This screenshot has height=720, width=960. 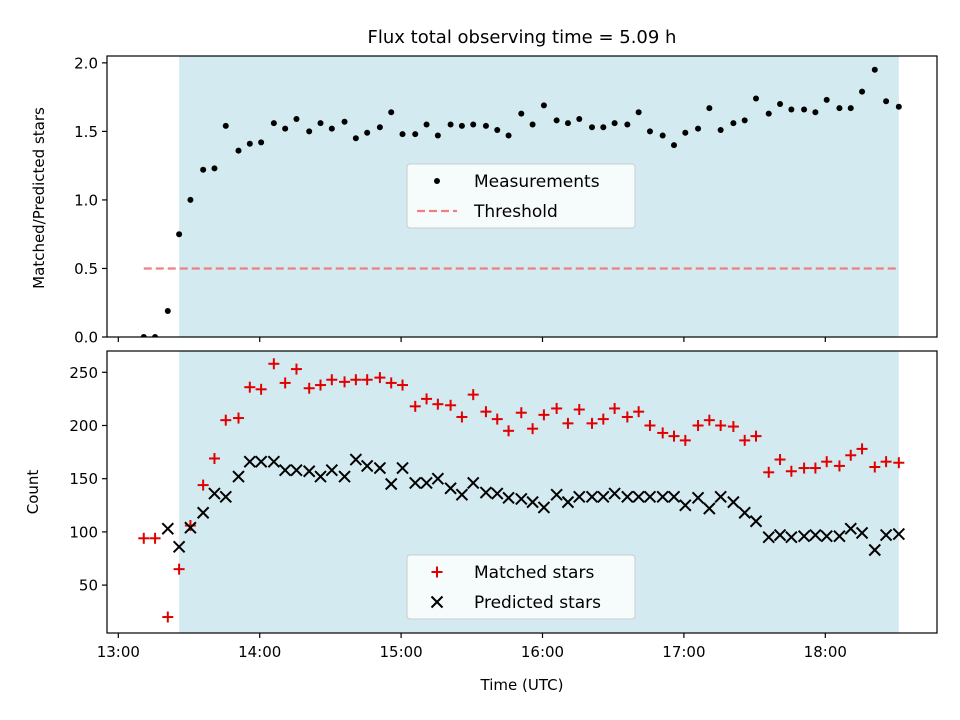 I want to click on y-tick-label: 150, so click(x=83, y=479).